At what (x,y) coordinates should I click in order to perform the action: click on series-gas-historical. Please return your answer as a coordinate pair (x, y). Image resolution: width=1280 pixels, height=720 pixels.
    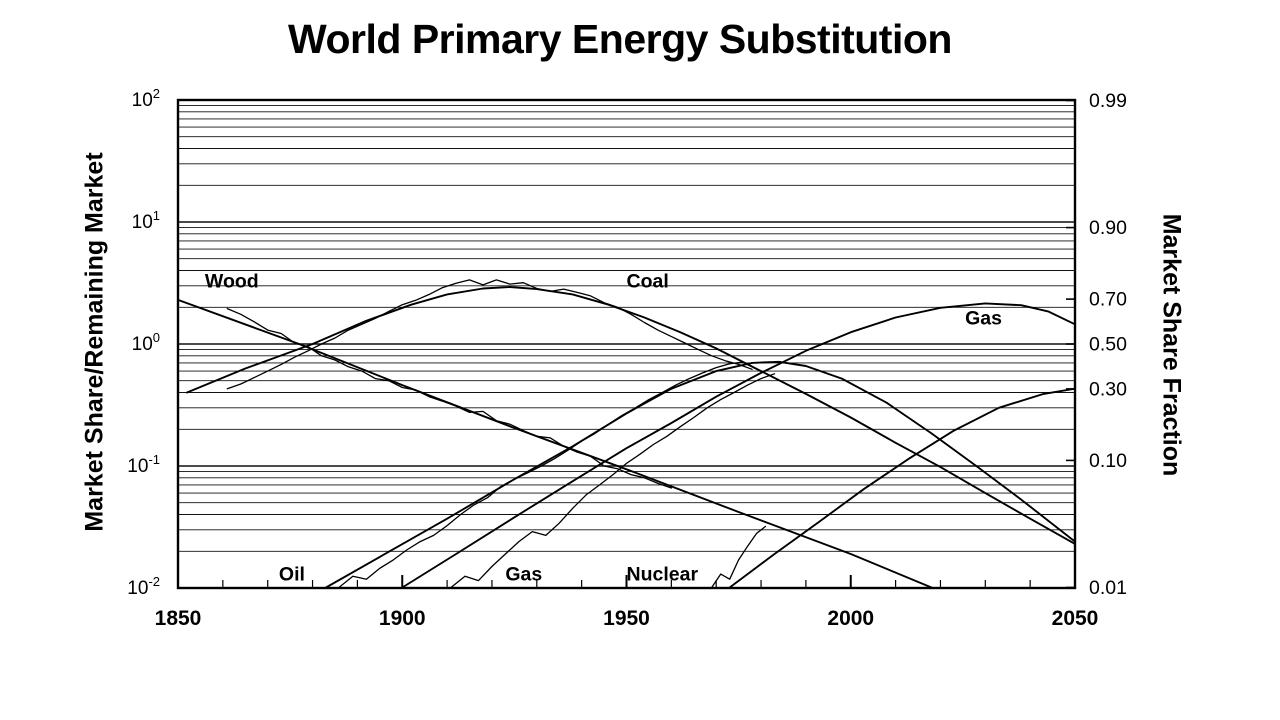
    Looking at the image, I should click on (613, 480).